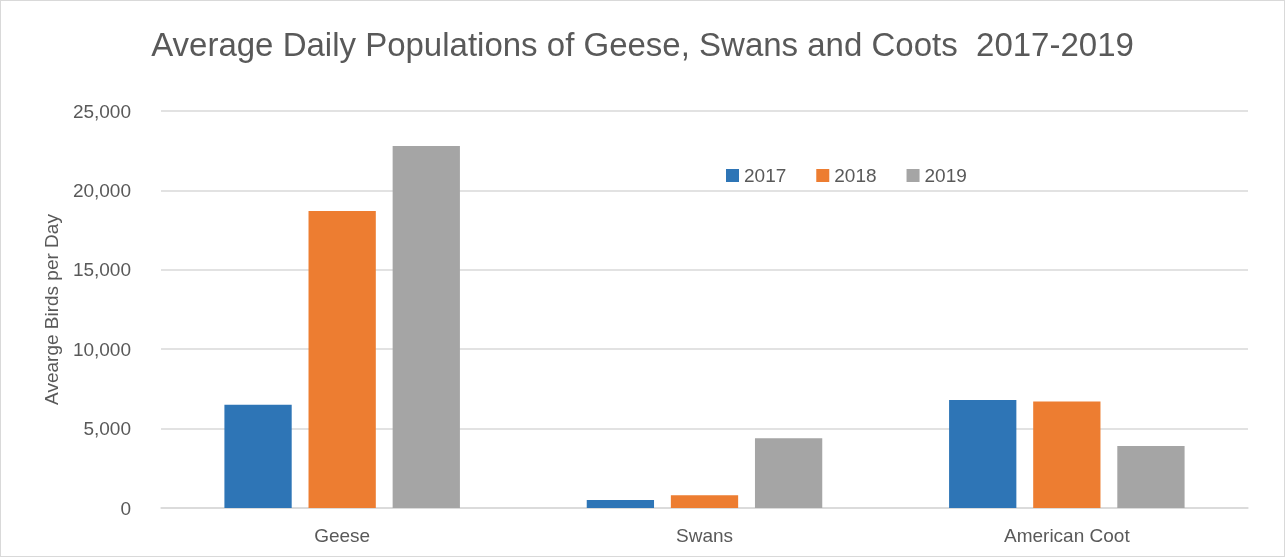 The width and height of the screenshot is (1285, 557). Describe the element at coordinates (342, 535) in the screenshot. I see `x-tick-label: Geese` at that location.